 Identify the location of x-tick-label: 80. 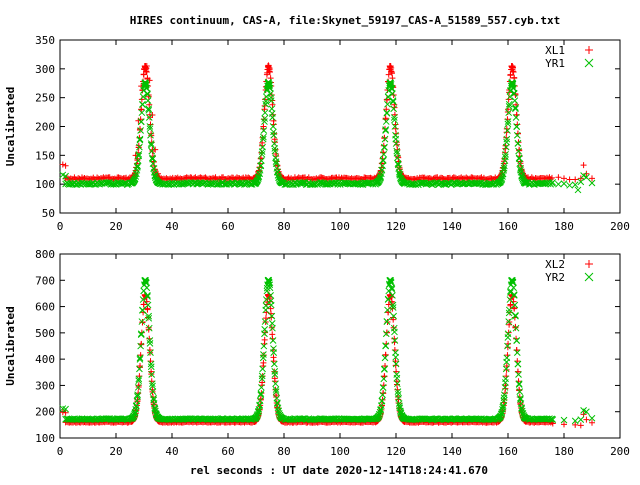
(283, 226).